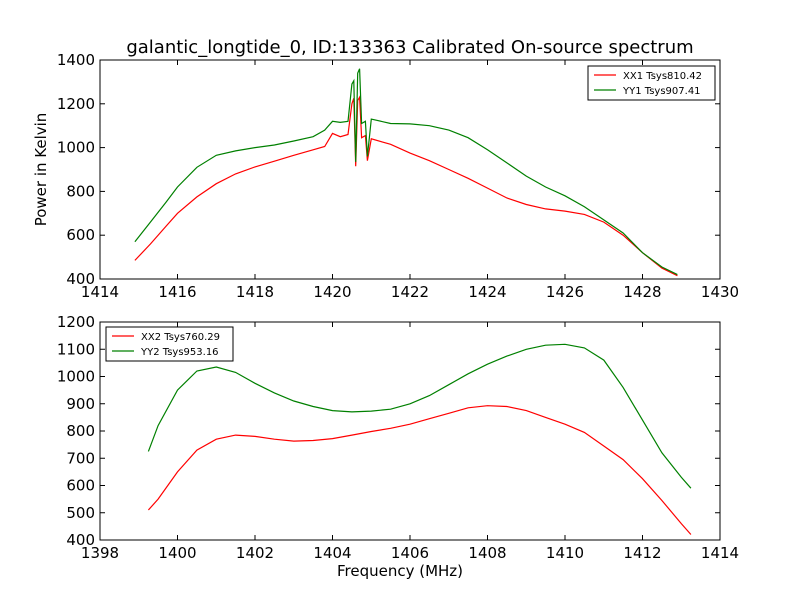 This screenshot has width=800, height=600. Describe the element at coordinates (419, 470) in the screenshot. I see `series-line-xx2` at that location.